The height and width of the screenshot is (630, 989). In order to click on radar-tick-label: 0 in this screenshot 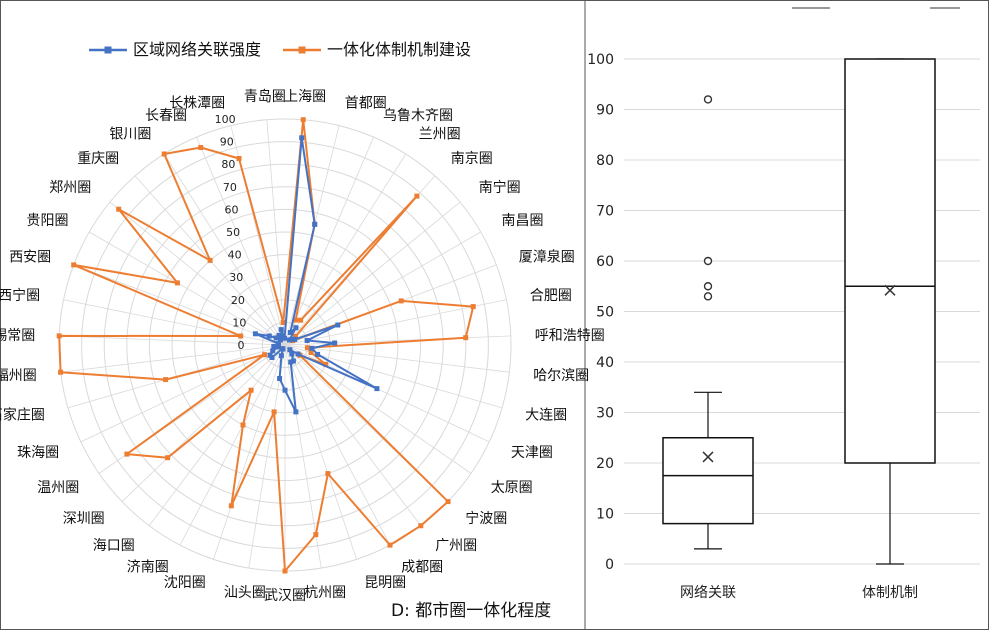, I will do `click(241, 345)`.